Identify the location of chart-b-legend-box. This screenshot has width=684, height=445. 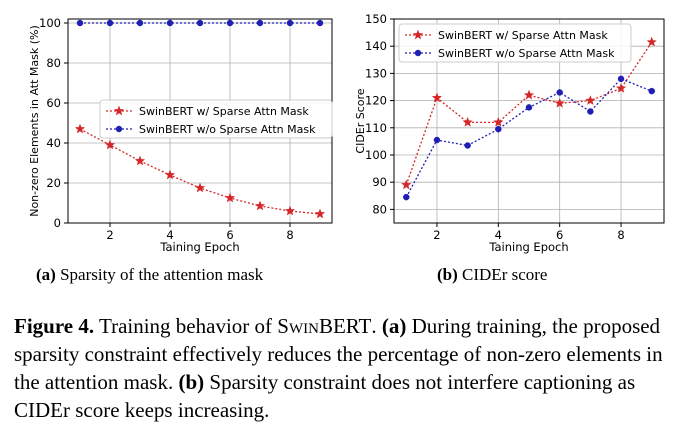
(515, 43).